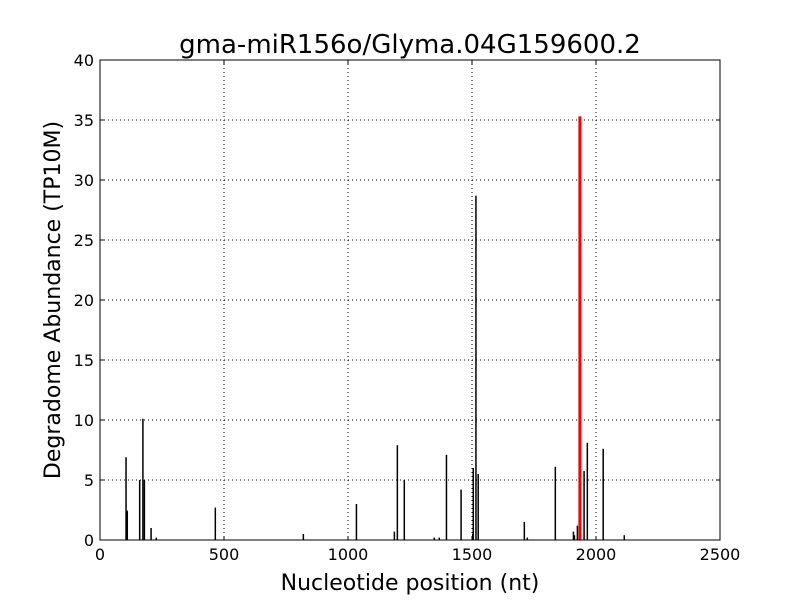 The height and width of the screenshot is (604, 800). I want to click on x-tick-label: 1500, so click(472, 554).